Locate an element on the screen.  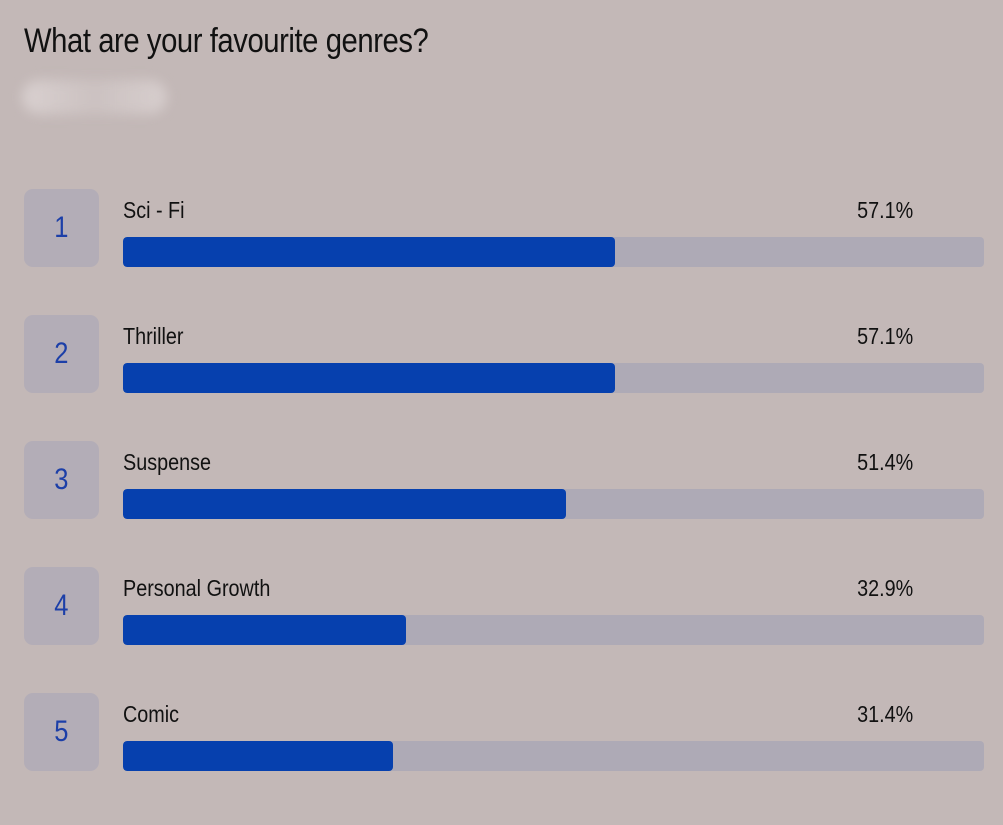
blurred-subtitle is located at coordinates (94, 97).